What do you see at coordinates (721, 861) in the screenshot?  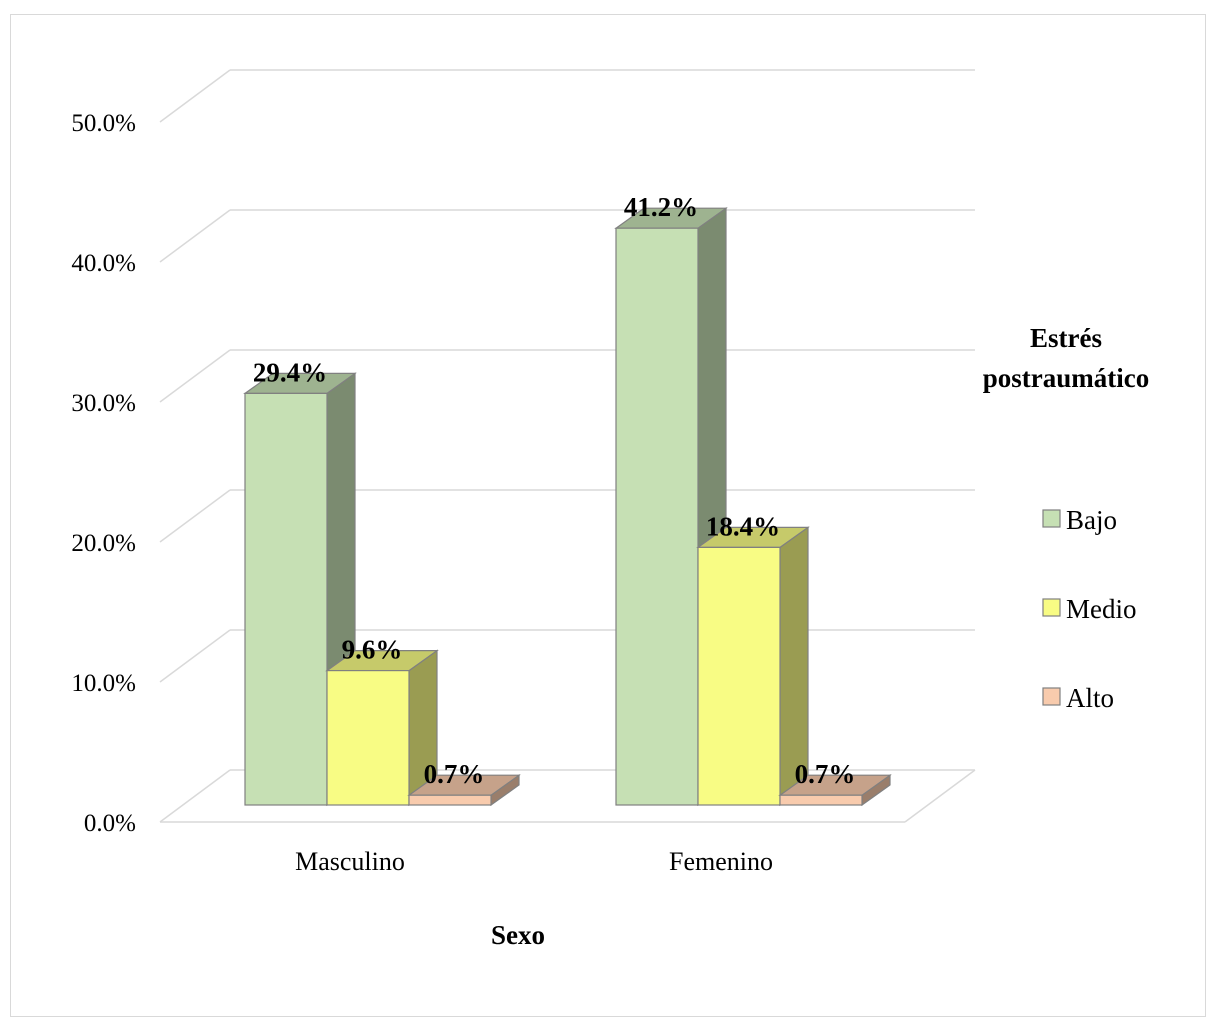 I see `x-category-label: Femenino` at bounding box center [721, 861].